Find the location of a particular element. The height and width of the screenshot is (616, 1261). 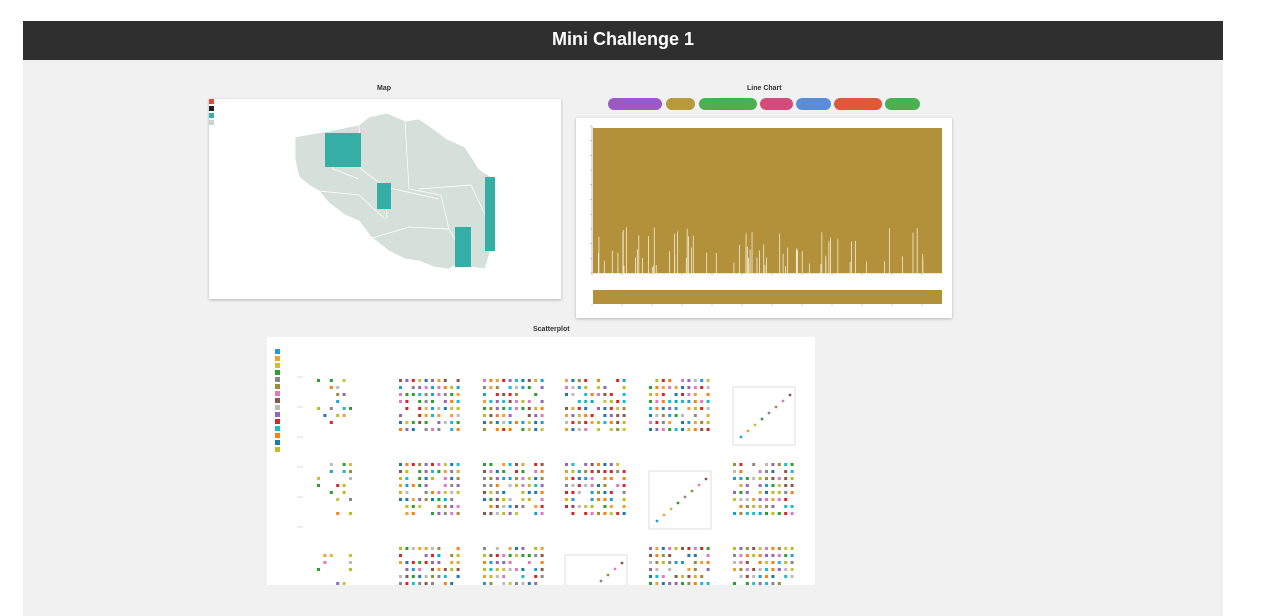

diagonal-cell is located at coordinates (680, 500).